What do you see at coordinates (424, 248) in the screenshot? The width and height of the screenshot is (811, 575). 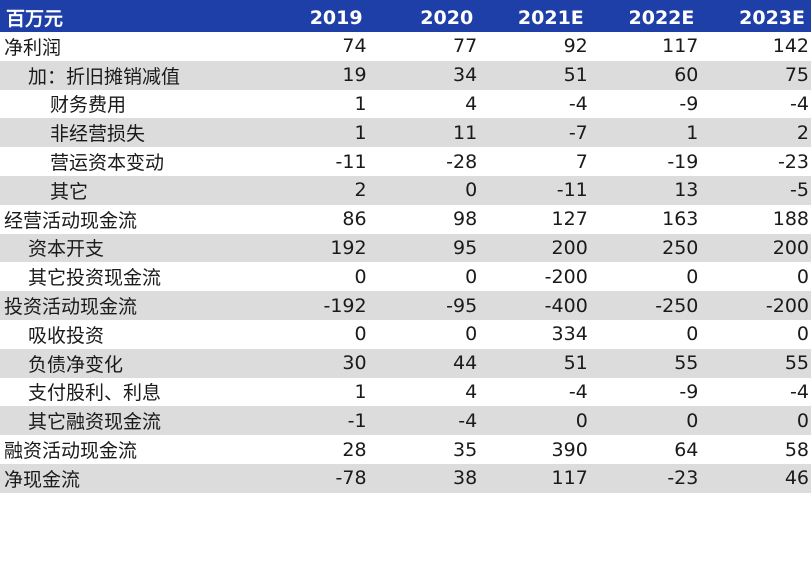 I see `row-value: 95` at bounding box center [424, 248].